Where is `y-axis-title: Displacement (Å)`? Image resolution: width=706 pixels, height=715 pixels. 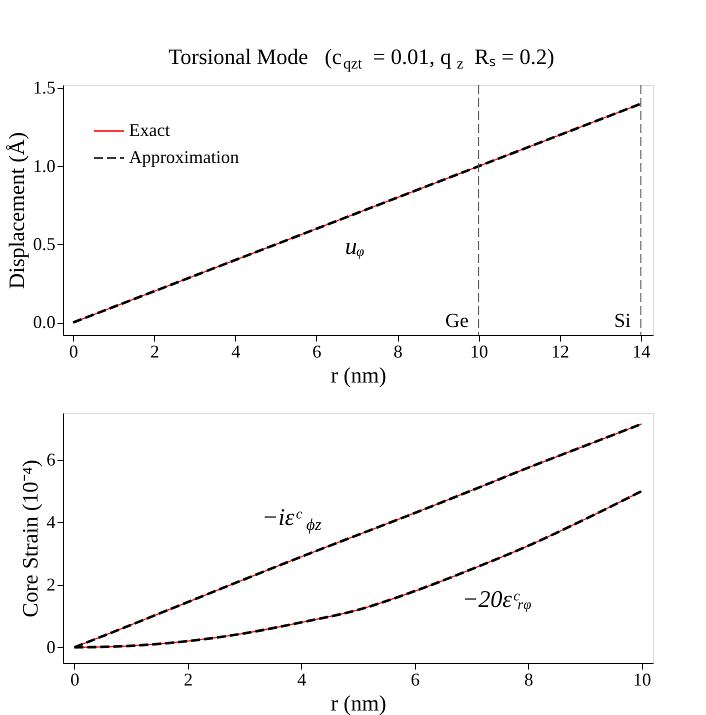 y-axis-title: Displacement (Å) is located at coordinates (16, 210).